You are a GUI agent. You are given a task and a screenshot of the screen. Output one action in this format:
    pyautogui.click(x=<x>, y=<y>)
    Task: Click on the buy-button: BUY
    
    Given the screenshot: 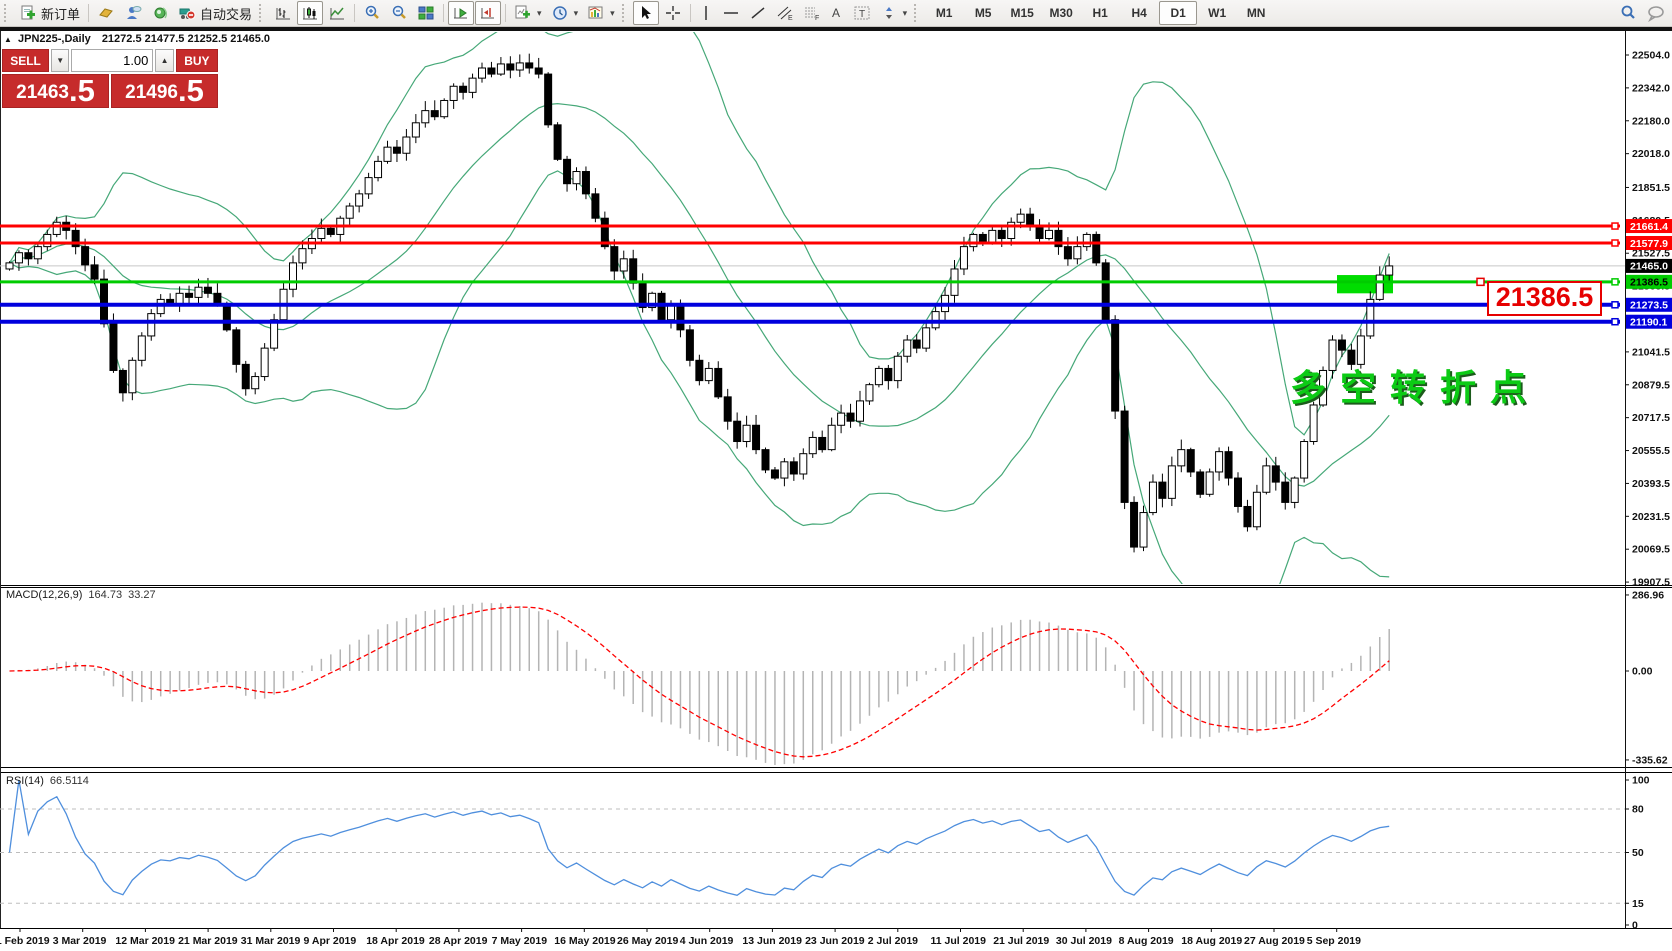 What is the action you would take?
    pyautogui.click(x=197, y=60)
    